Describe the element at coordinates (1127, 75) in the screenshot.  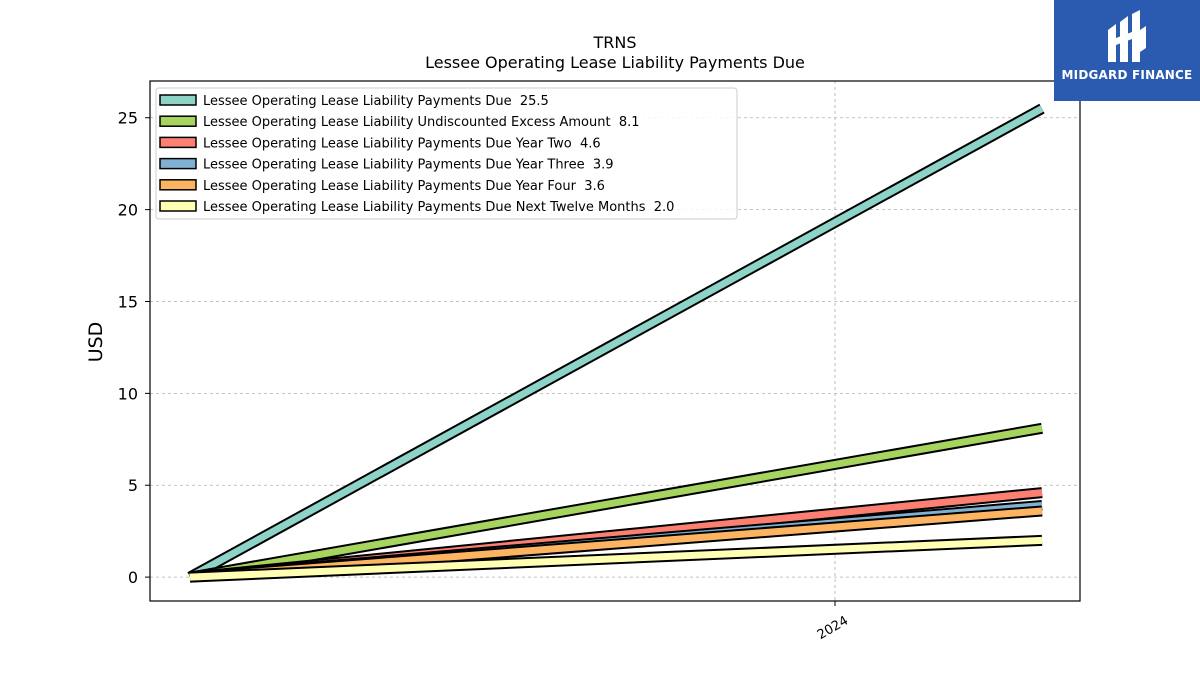
I see `logo-text: MIDGARD FINANCE` at that location.